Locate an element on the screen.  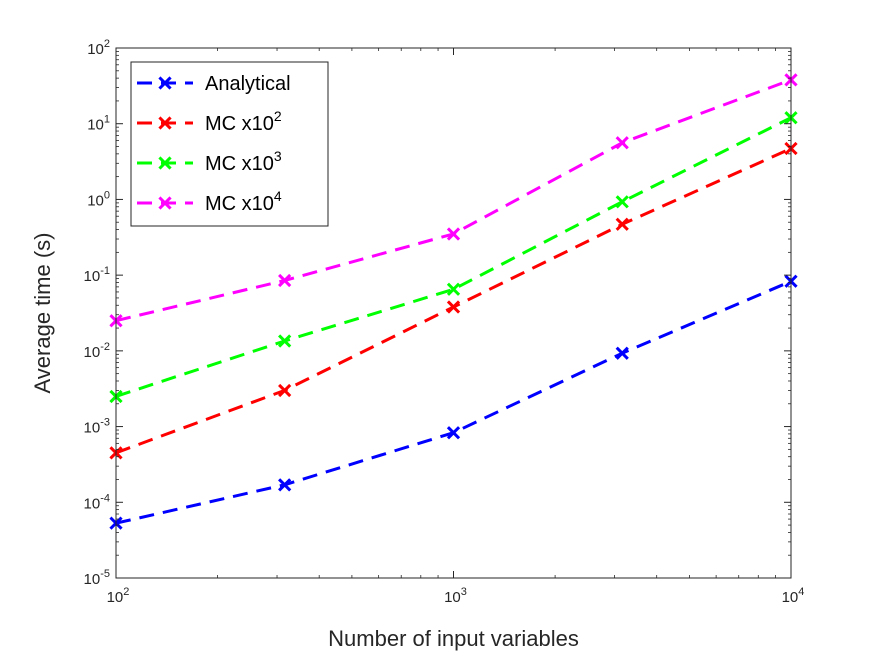
y-tick-label: 10⁻¹ is located at coordinates (97, 275).